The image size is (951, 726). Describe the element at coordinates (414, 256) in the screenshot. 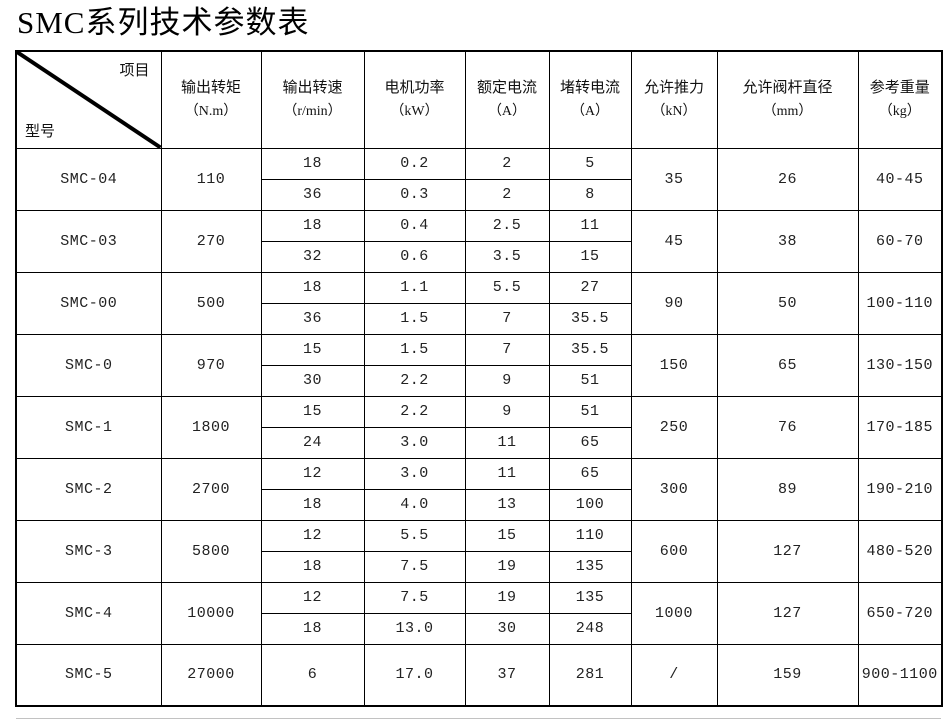

I see `power-cell: 0.6` at that location.